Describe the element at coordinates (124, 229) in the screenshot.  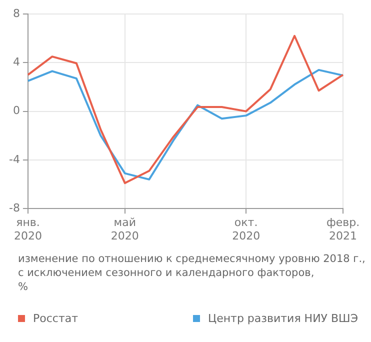
I see `x-tick-label: май 2020` at that location.